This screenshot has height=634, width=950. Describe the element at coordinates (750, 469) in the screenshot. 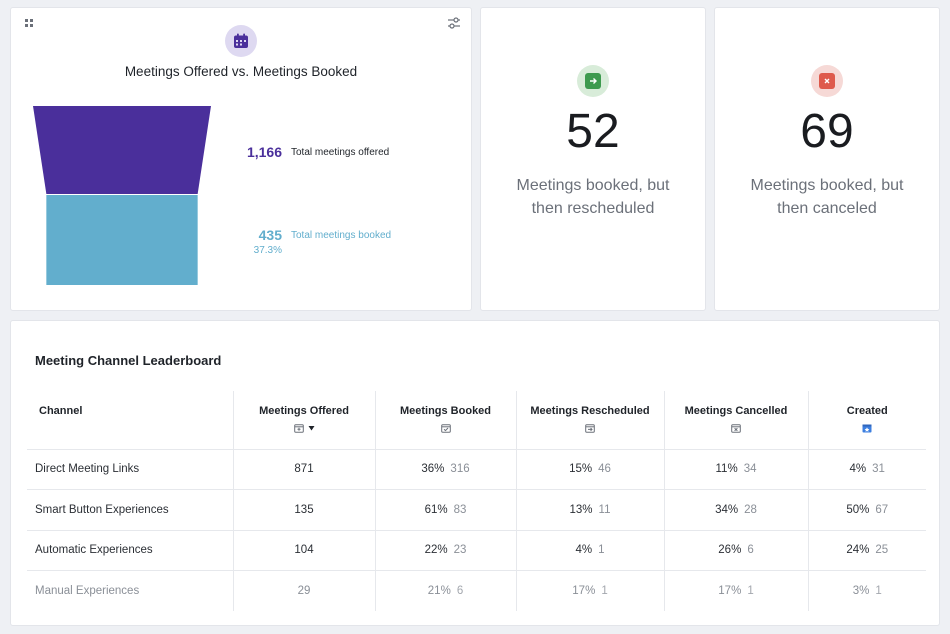

I see `cell-cancelled-count: 34` at that location.